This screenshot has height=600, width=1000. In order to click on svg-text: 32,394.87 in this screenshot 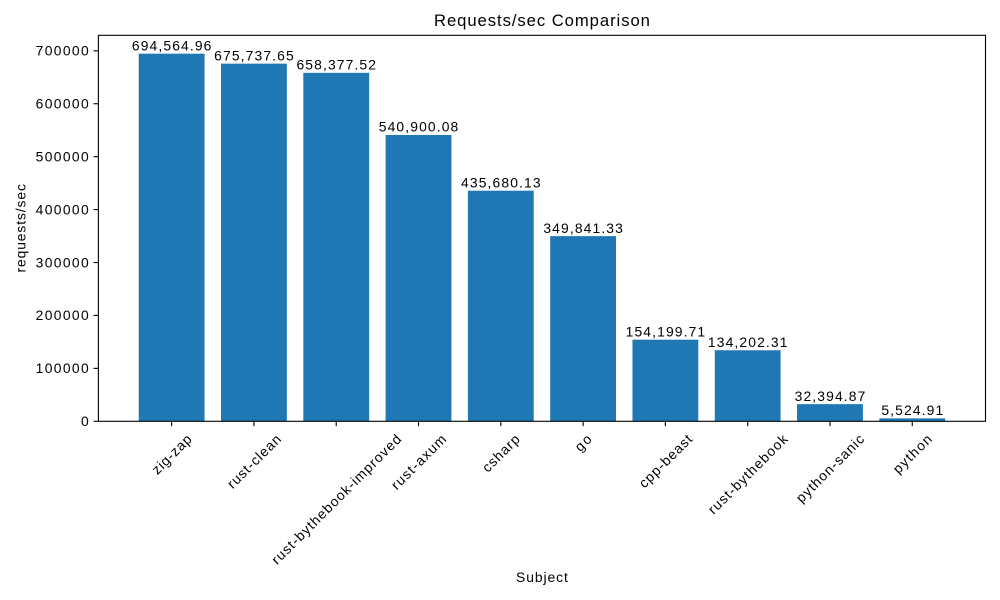, I will do `click(830, 396)`.